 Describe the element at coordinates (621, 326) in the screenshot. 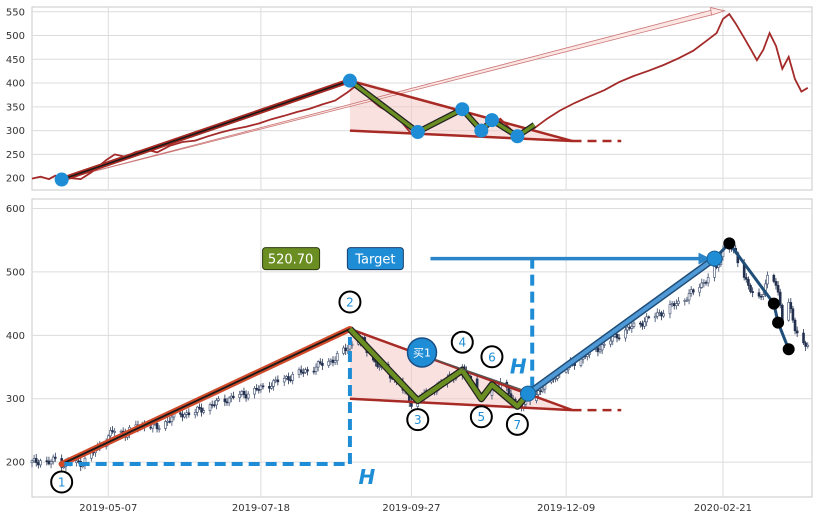

I see `target-leg-line` at that location.